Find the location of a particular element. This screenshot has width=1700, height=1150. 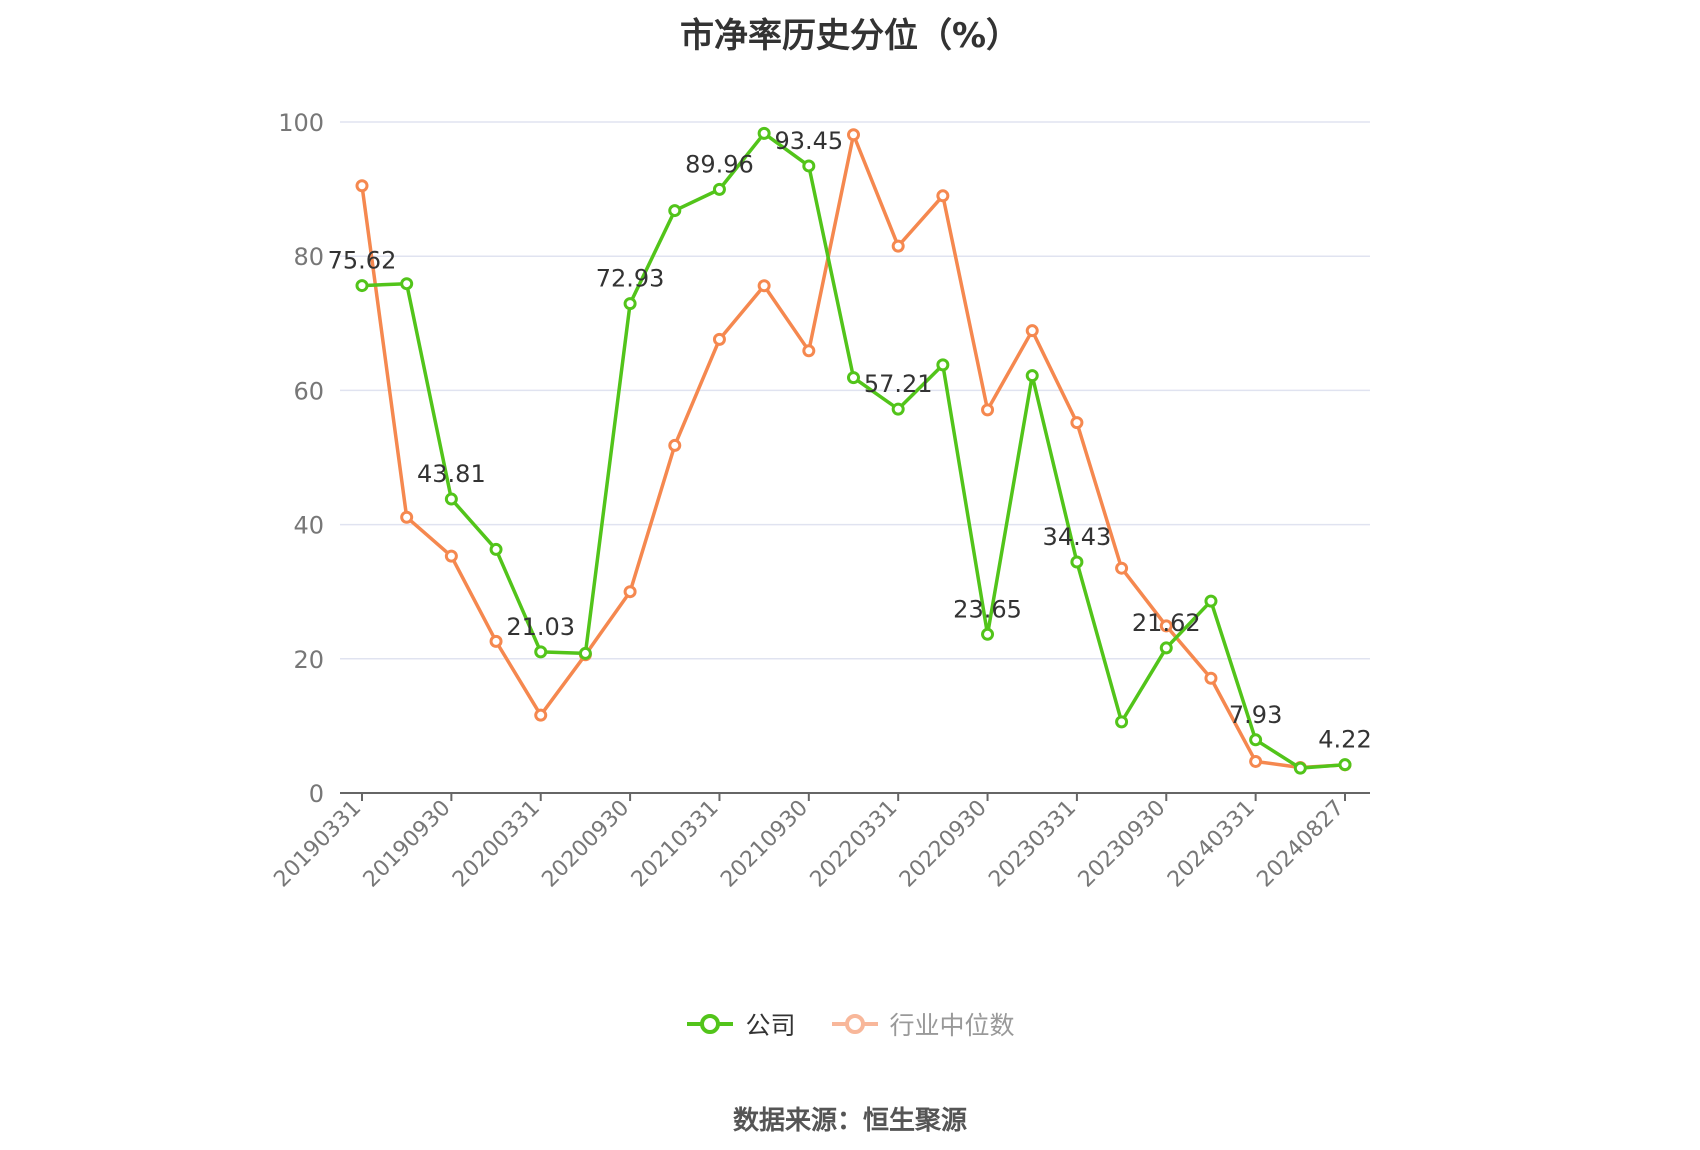

x-tick-label-6: 20220331 is located at coordinates (854, 844).